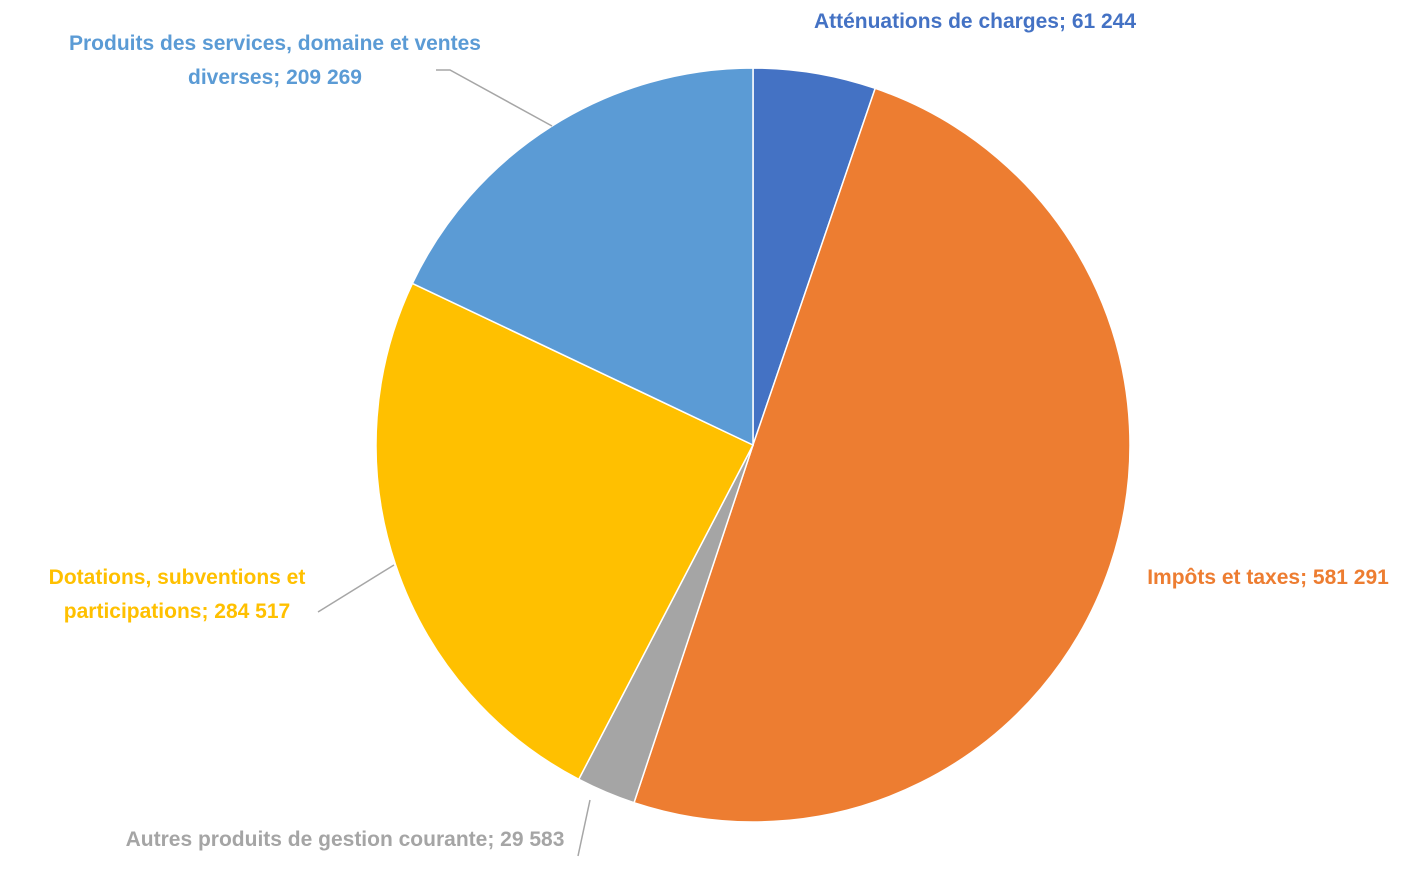 This screenshot has width=1411, height=888. Describe the element at coordinates (1268, 577) in the screenshot. I see `data-label: Impôts et taxes; 581 291` at that location.